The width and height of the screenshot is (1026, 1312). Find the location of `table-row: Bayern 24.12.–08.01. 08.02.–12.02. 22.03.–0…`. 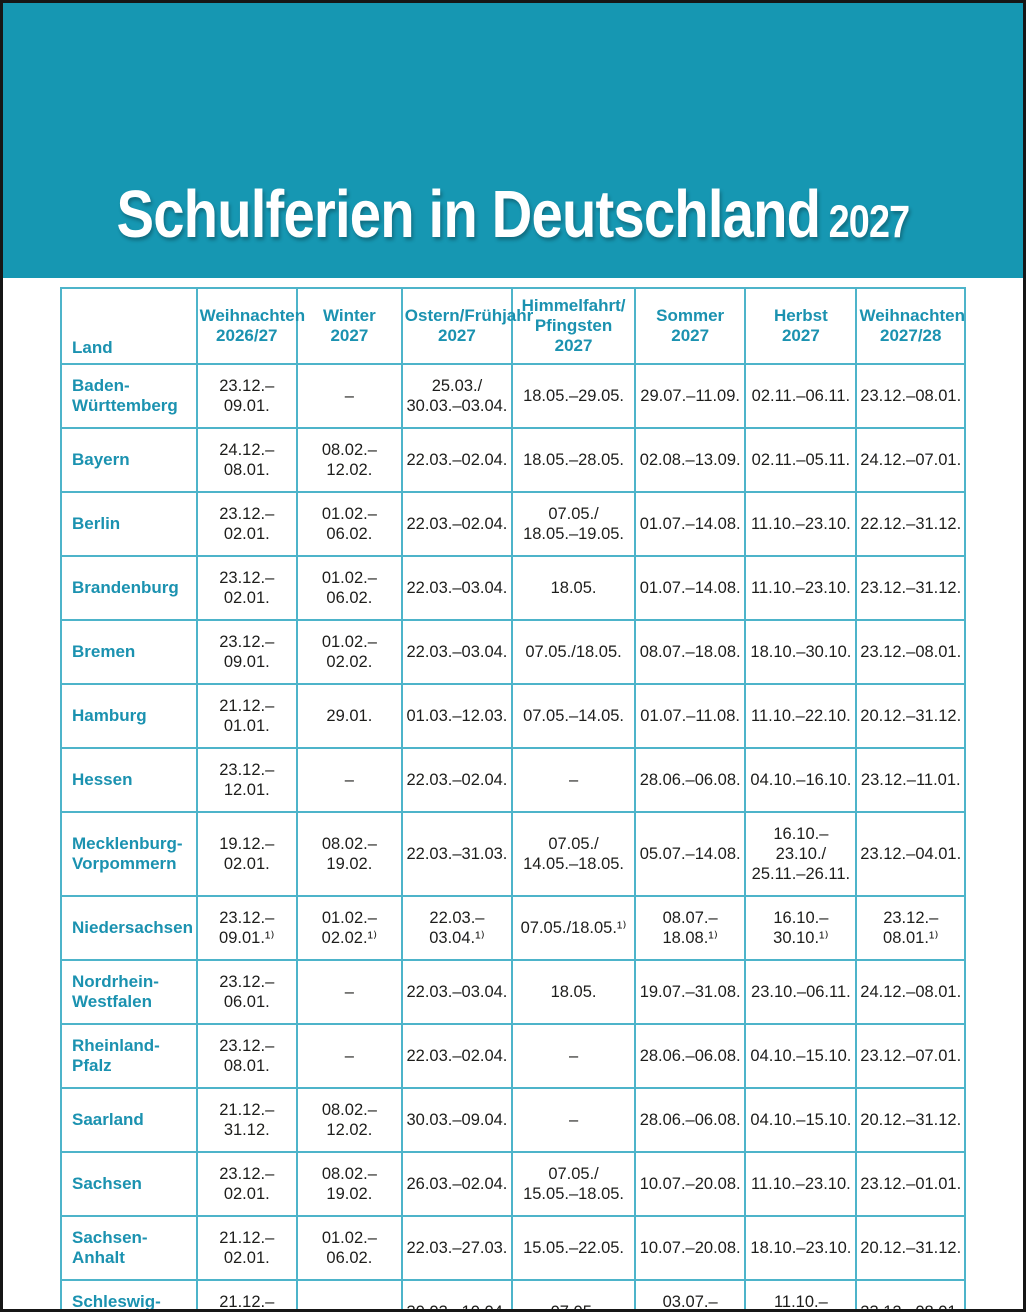

table-row: Bayern 24.12.–08.01. 08.02.–12.02. 22.03.–0… is located at coordinates (513, 460).